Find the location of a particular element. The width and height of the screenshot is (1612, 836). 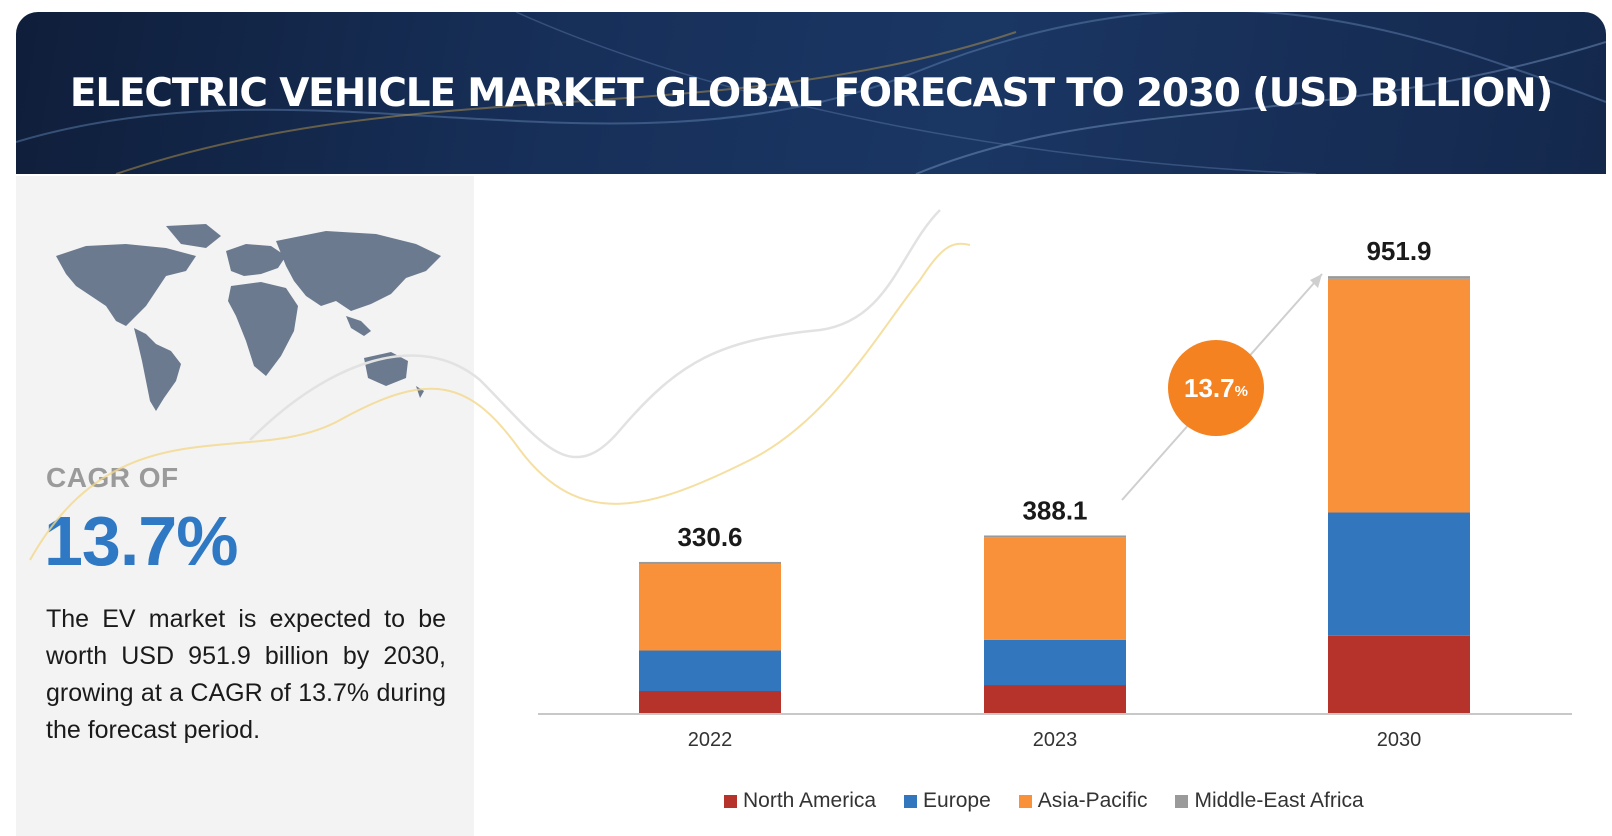

cagr-label: CAGR OF is located at coordinates (112, 477).